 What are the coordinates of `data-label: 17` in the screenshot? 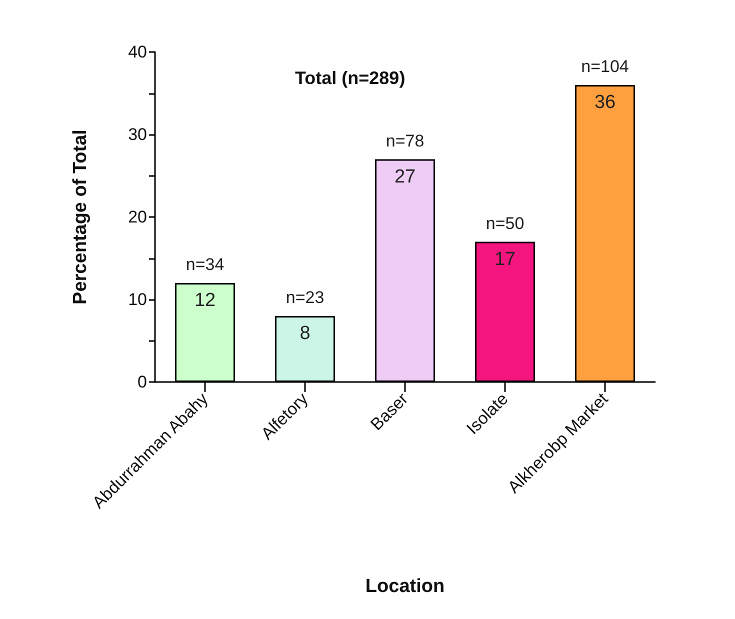 It's located at (505, 259).